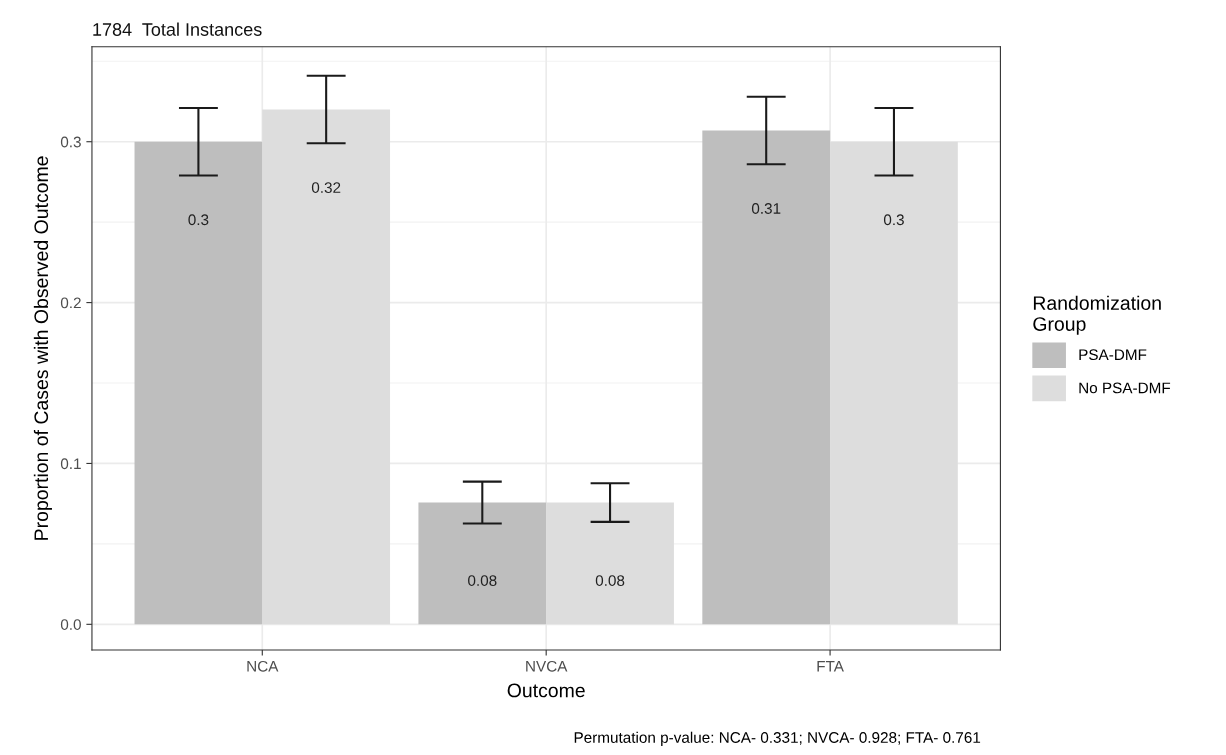 Image resolution: width=1226 pixels, height=755 pixels. I want to click on y-tick-label: 0.2, so click(70, 303).